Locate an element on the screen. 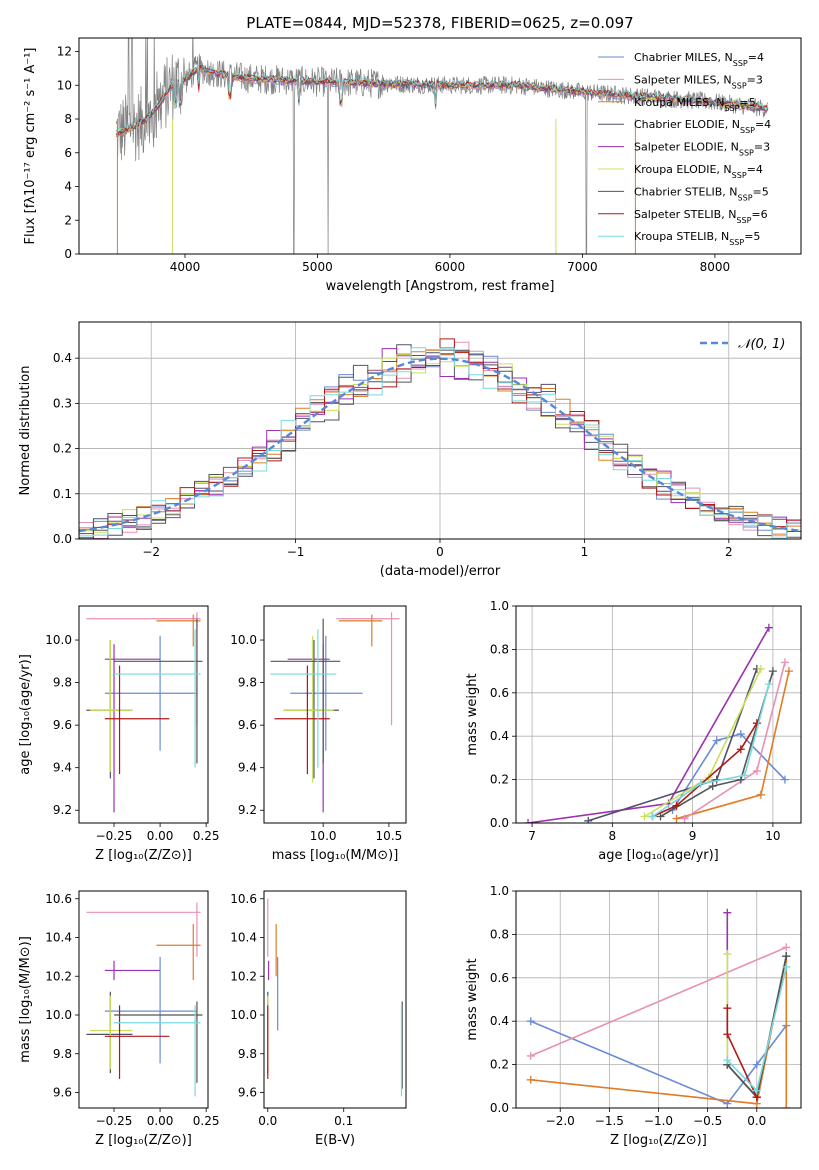 This screenshot has height=1170, width=819. gaussian-curve is located at coordinates (440, 445).